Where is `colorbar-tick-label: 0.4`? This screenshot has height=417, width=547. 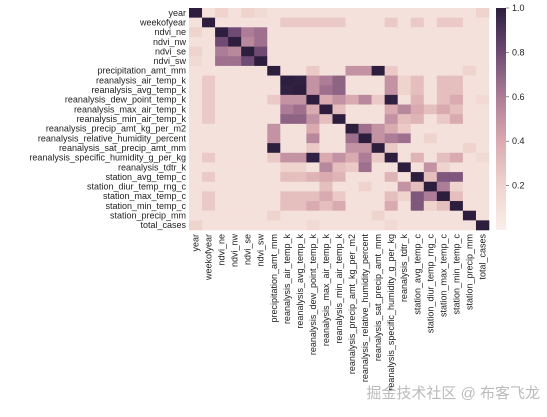 colorbar-tick-label: 0.4 is located at coordinates (518, 141).